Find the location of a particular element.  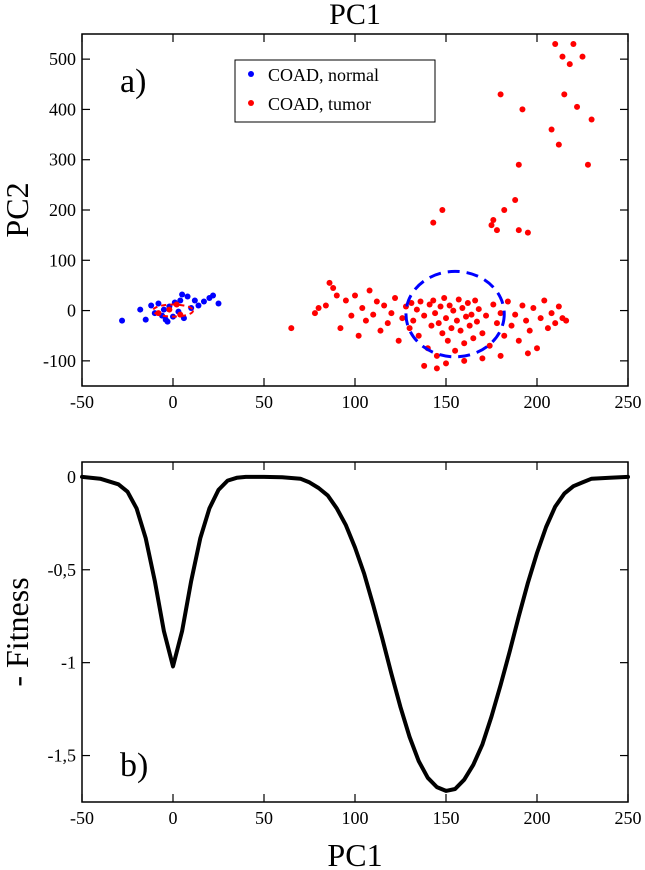

panel-b-ytick-label: -0,5 is located at coordinates (62, 570).